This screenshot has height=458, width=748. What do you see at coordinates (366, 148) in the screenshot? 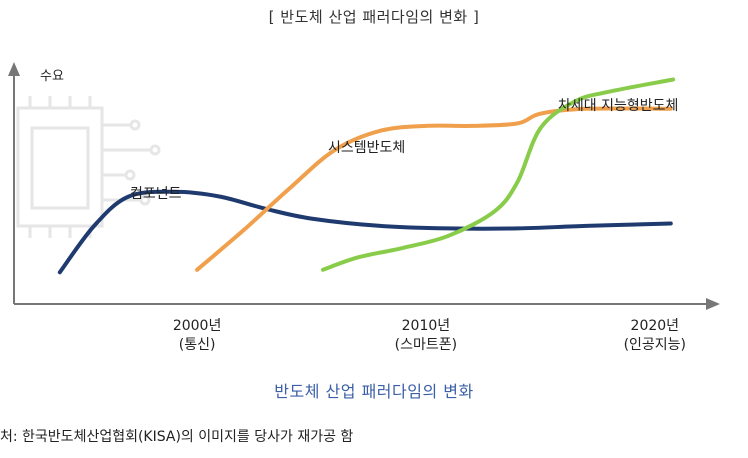
I see `series-label-system: 시스템반도체` at bounding box center [366, 148].